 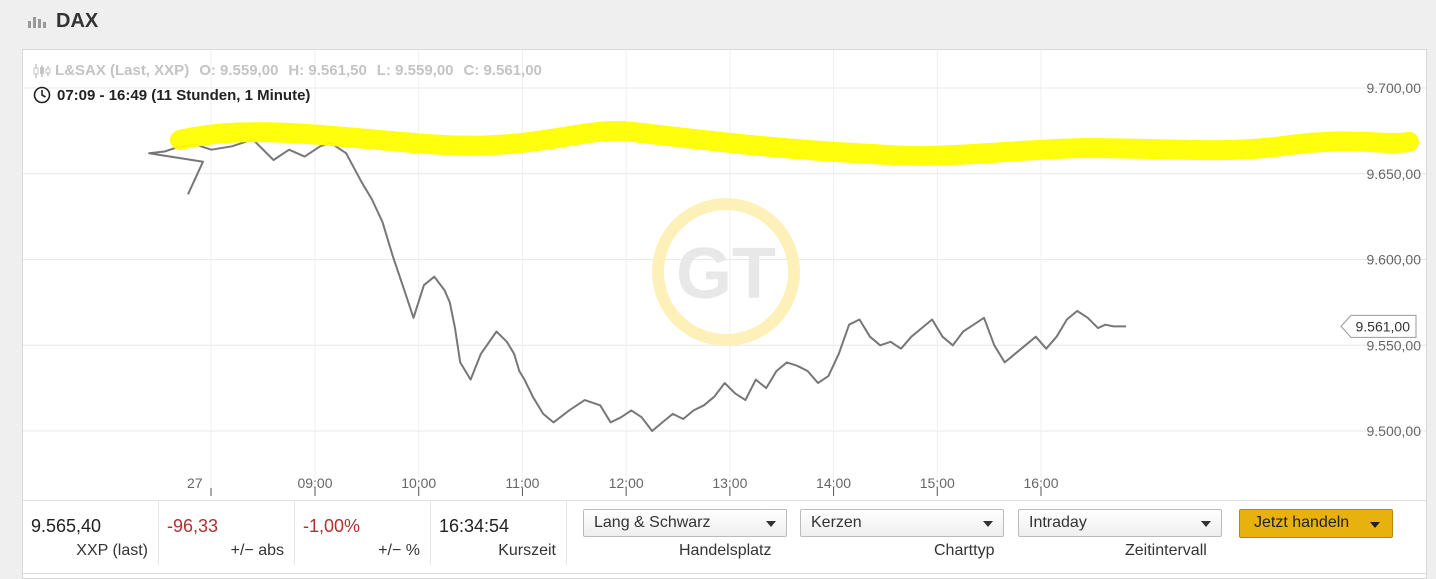 I want to click on y-tick-label: 9.700,00, so click(x=1394, y=88).